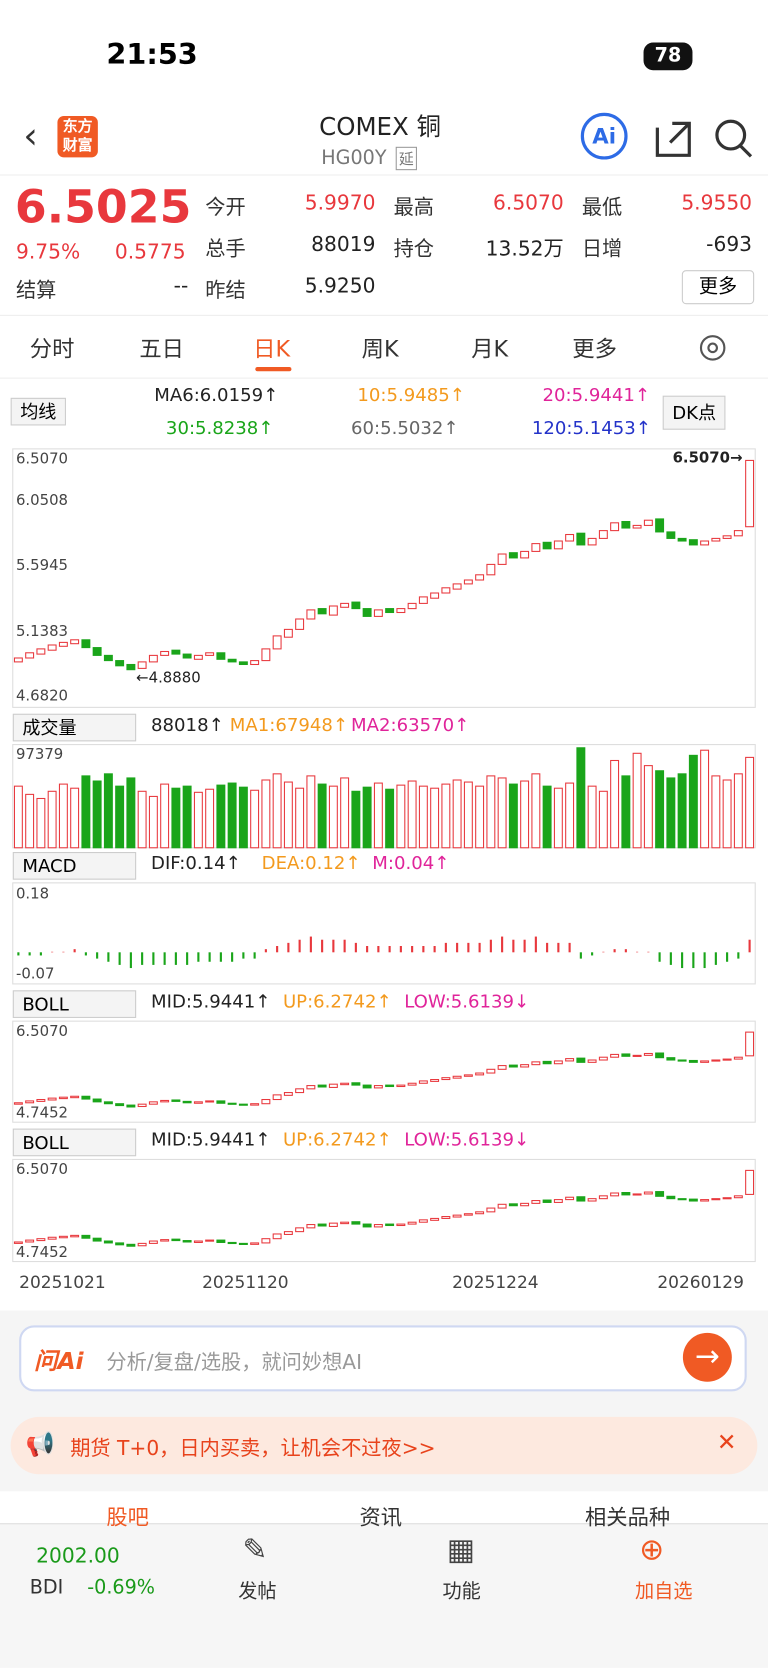 The width and height of the screenshot is (768, 1669). Describe the element at coordinates (272, 349) in the screenshot. I see `tab: 日K` at that location.